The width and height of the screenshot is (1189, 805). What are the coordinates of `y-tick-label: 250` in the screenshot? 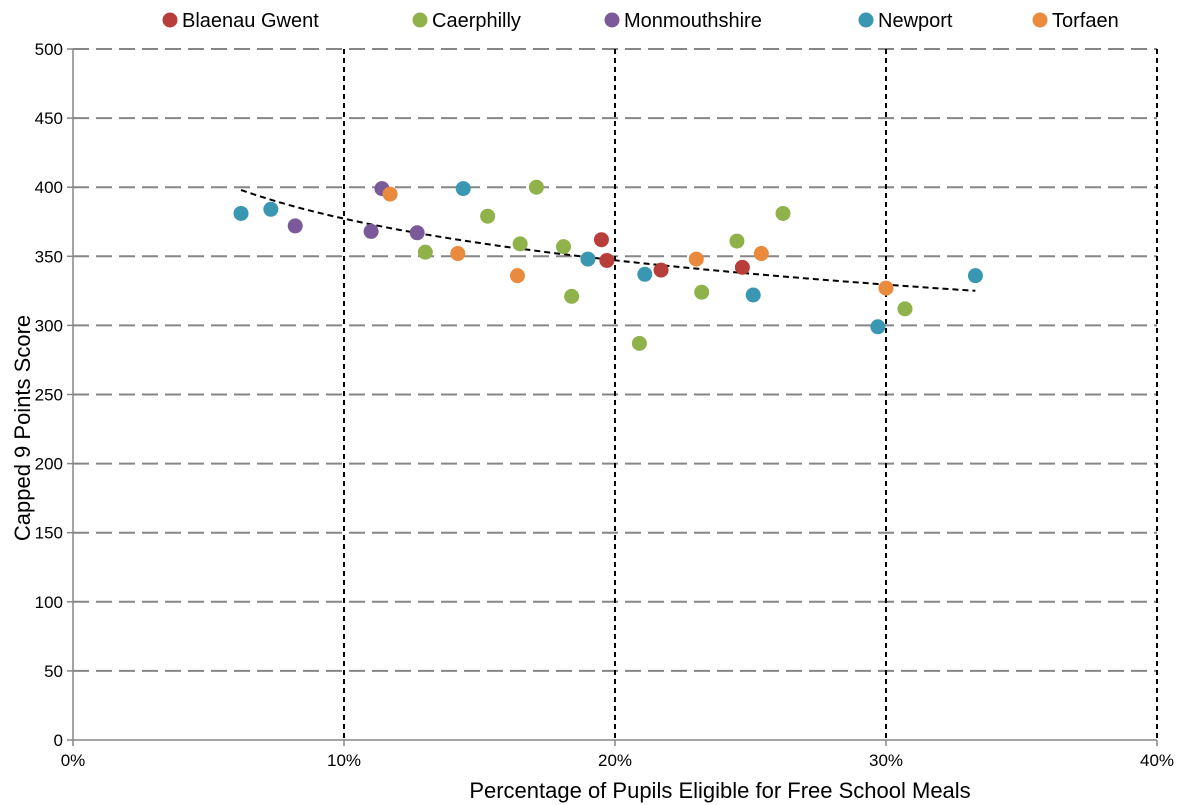 It's located at (49, 395).